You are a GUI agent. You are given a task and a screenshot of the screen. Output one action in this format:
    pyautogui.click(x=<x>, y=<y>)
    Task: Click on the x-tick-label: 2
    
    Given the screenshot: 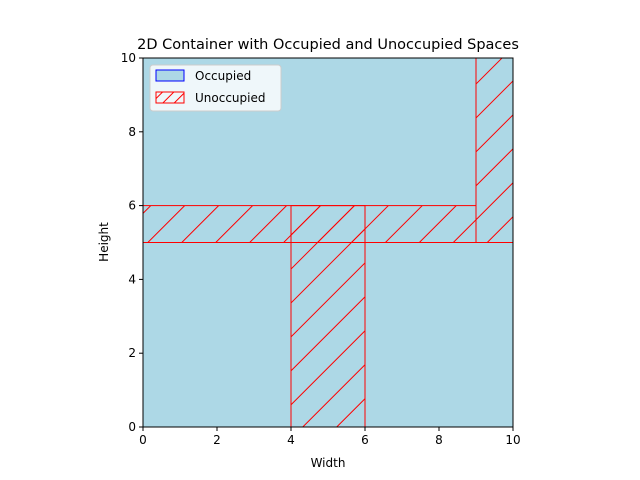 What is the action you would take?
    pyautogui.click(x=217, y=440)
    